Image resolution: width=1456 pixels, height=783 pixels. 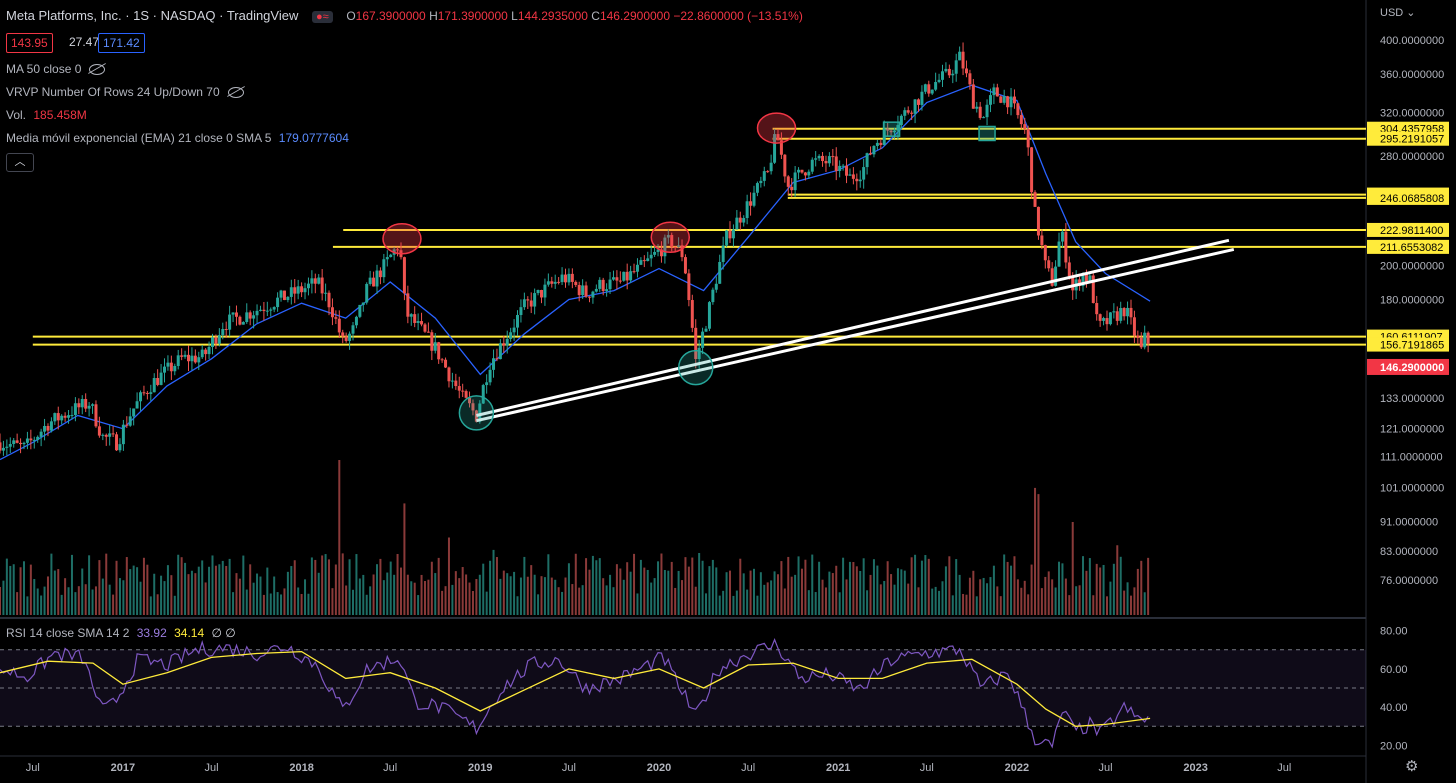 I want to click on time-tick-label: Jul, so click(x=569, y=768).